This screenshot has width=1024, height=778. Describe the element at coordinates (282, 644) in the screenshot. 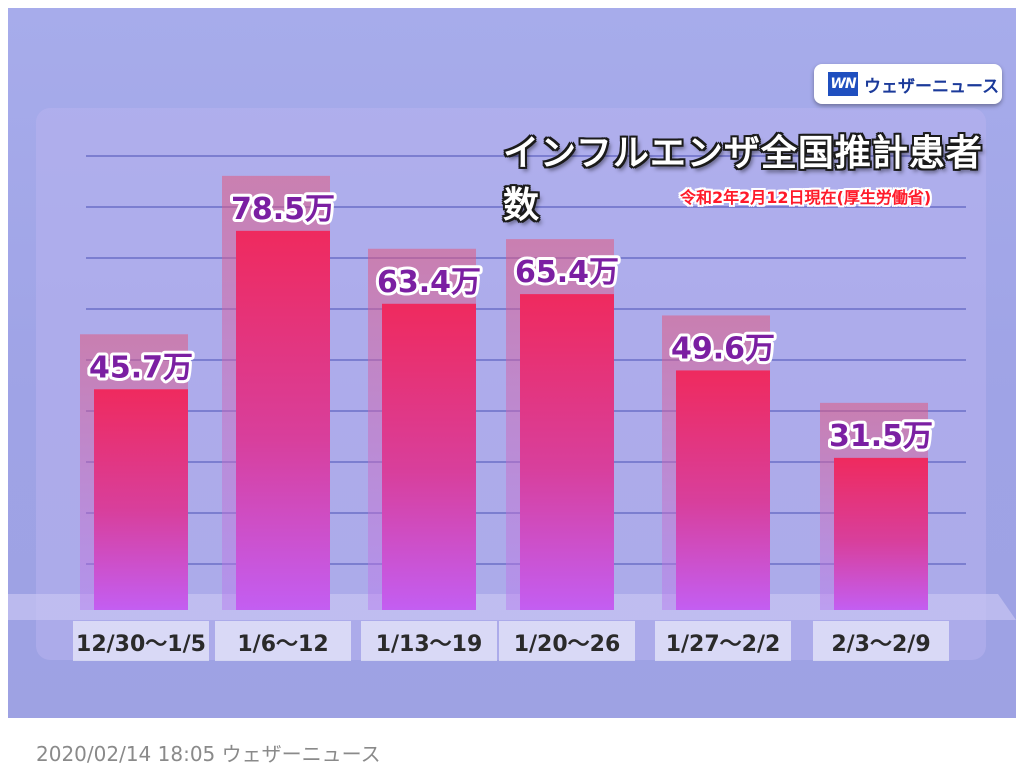

I see `x-tick-label: 1/6～12` at that location.